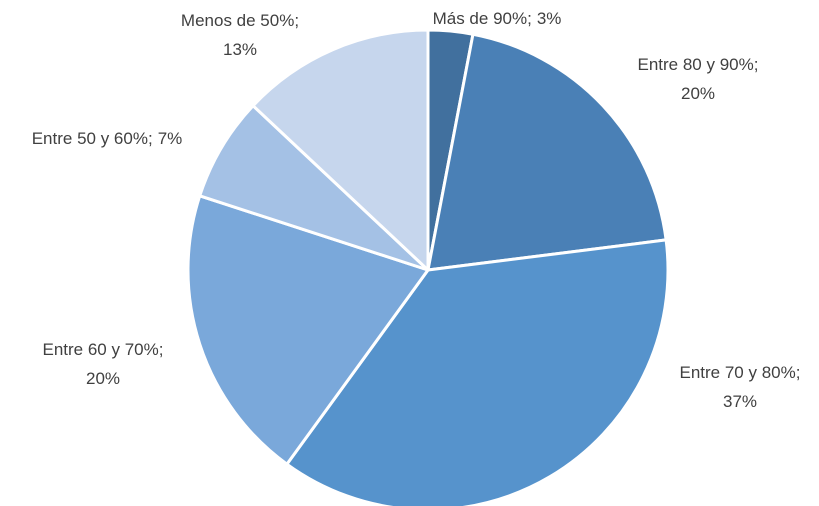 The height and width of the screenshot is (506, 819). I want to click on category-label: Entre 50 y 60%, so click(90, 138).